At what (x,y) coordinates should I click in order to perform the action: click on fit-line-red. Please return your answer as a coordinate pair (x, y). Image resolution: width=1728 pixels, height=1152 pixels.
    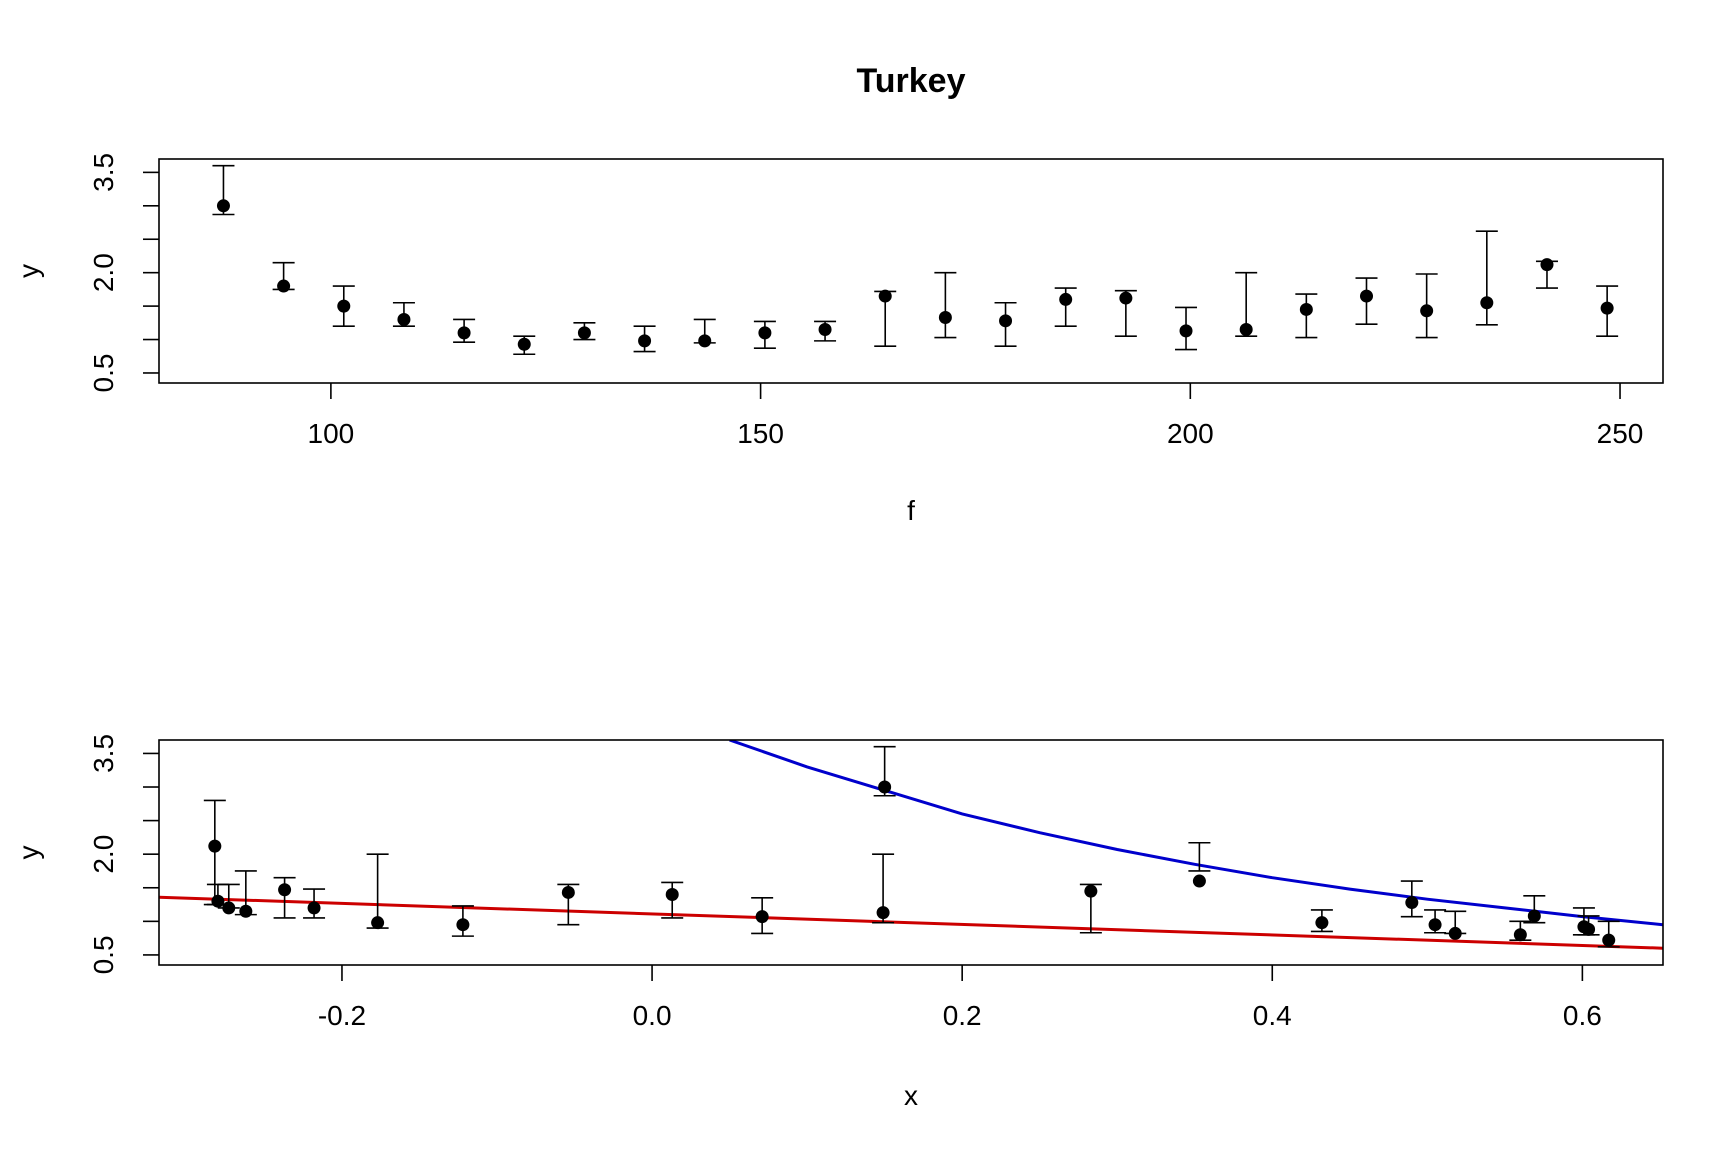
    Looking at the image, I should click on (911, 922).